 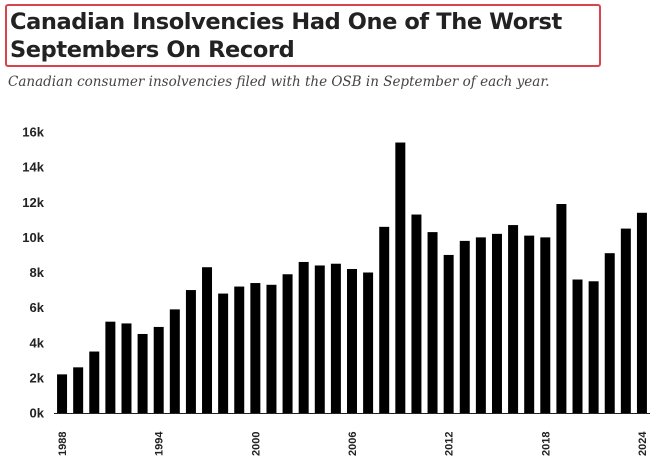 I want to click on bar-2007, so click(x=368, y=342).